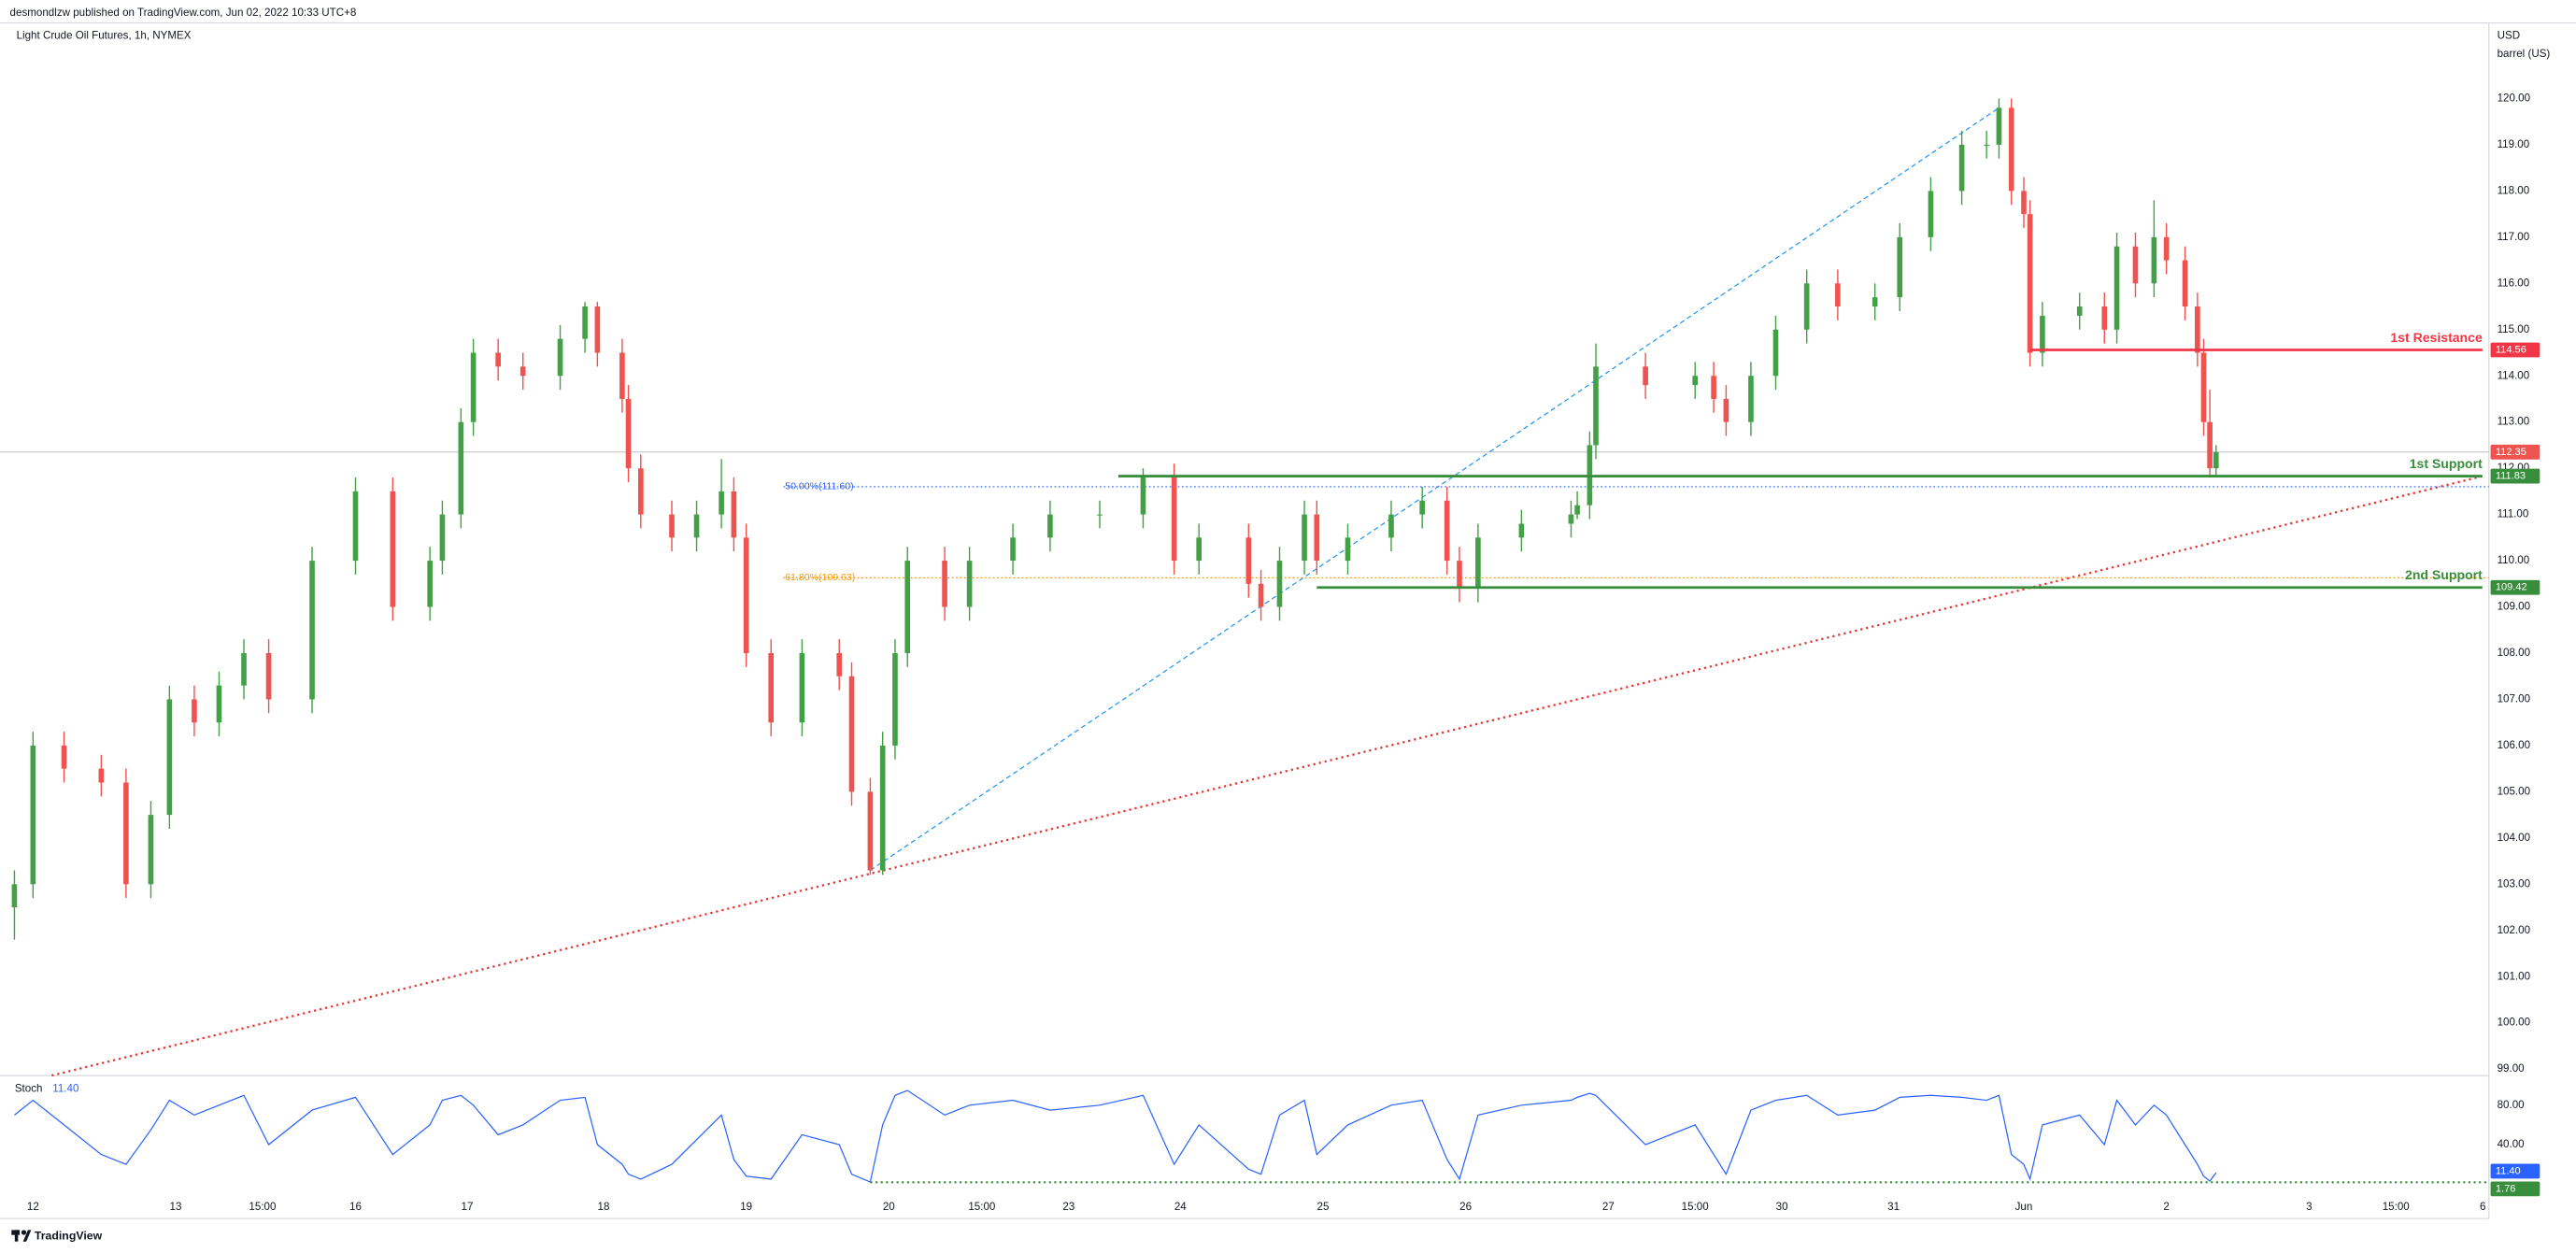 The height and width of the screenshot is (1253, 2576). I want to click on x-tick-label: 17, so click(468, 1207).